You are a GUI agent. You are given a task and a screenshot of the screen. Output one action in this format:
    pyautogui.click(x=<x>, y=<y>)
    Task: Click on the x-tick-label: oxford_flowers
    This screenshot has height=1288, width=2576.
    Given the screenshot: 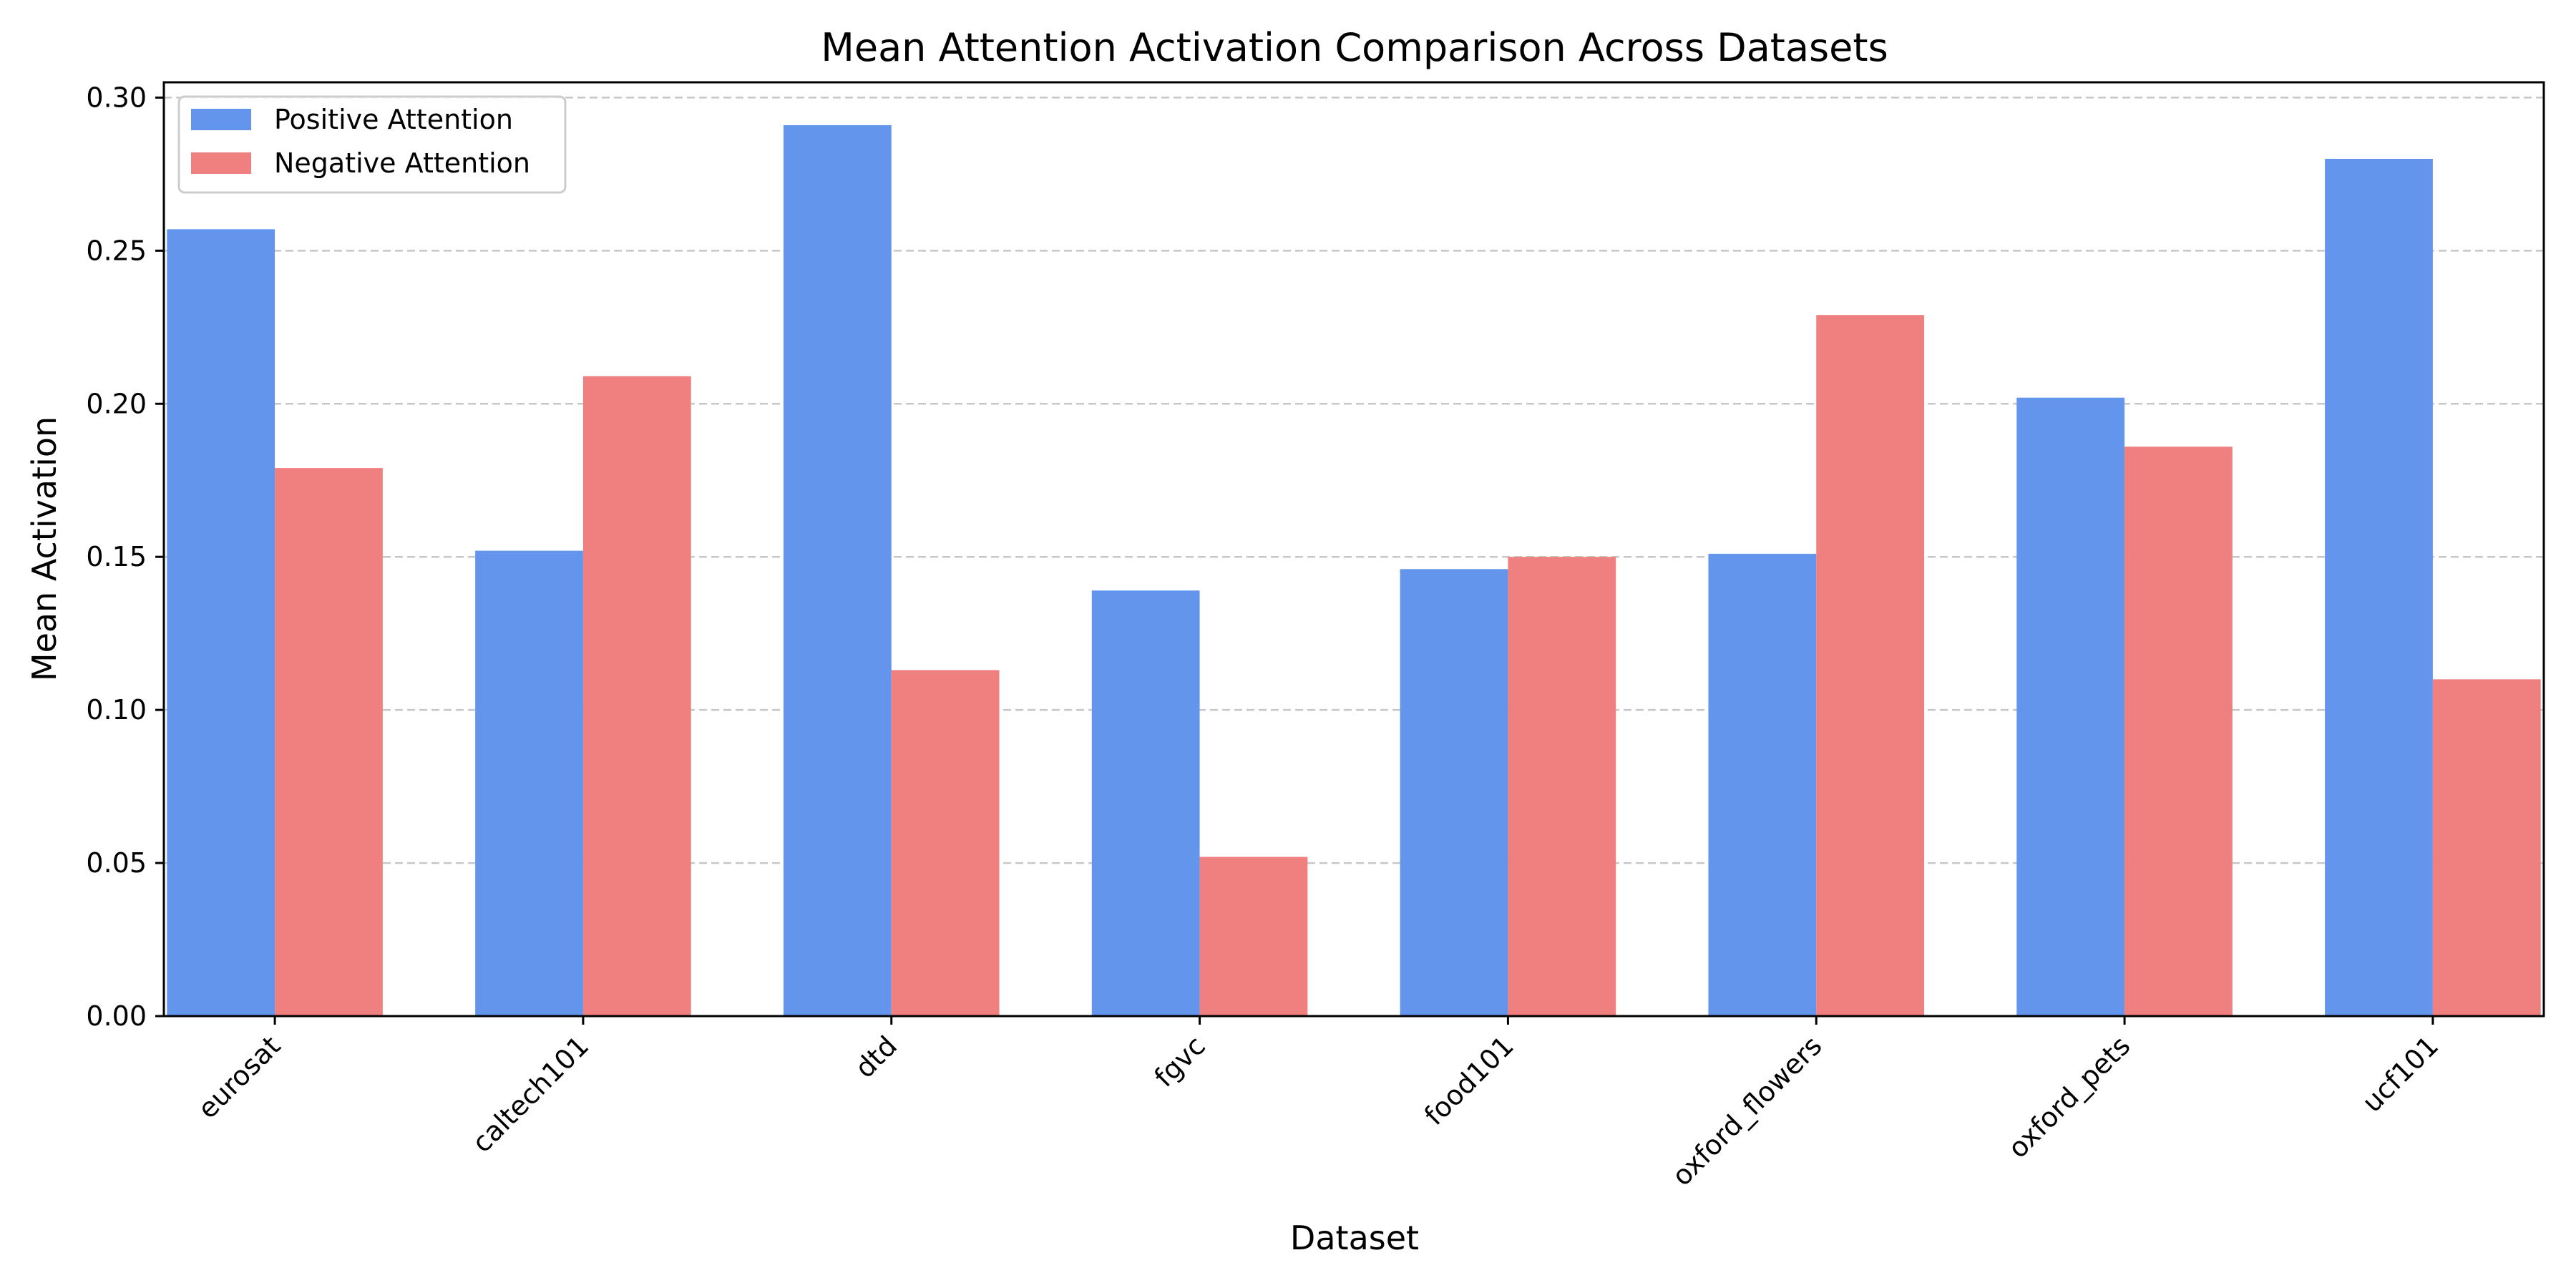 What is the action you would take?
    pyautogui.click(x=1747, y=1111)
    